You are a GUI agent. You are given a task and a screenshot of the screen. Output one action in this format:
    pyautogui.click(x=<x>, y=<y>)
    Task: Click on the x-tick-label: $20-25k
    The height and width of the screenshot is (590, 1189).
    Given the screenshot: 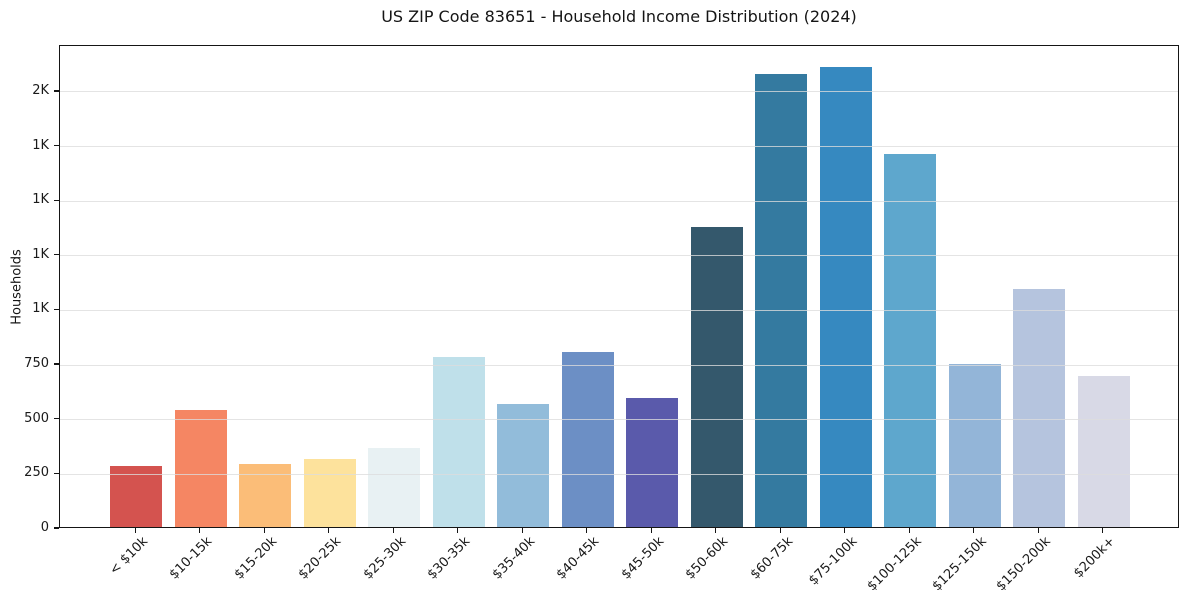 What is the action you would take?
    pyautogui.click(x=320, y=558)
    